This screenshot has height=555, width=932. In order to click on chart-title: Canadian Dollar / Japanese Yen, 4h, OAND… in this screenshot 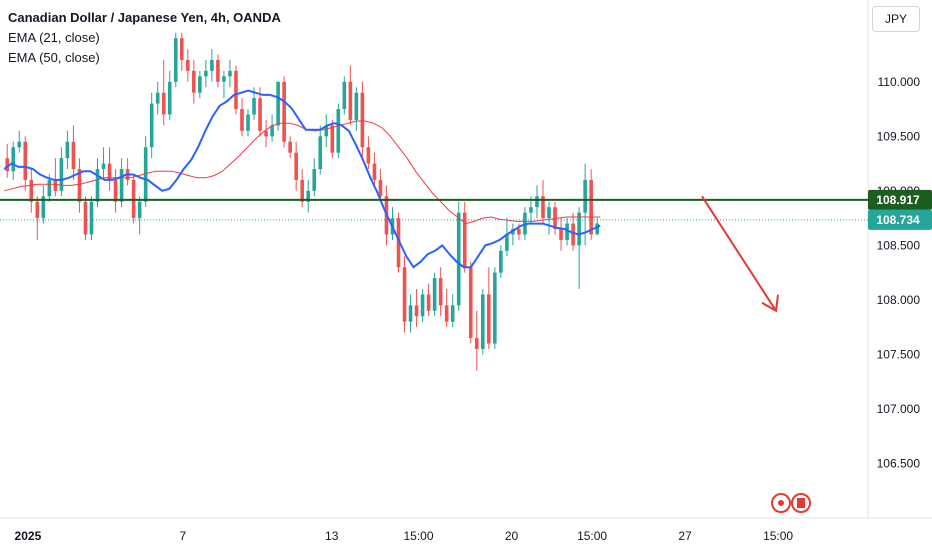, I will do `click(144, 17)`.